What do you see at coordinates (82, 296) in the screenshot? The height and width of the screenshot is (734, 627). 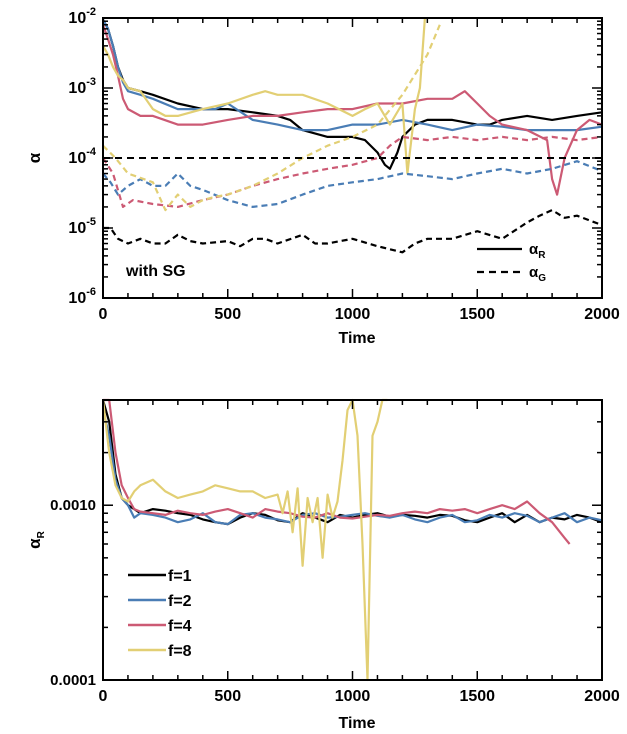 I see `y-tick-label: 10⁻⁶` at bounding box center [82, 296].